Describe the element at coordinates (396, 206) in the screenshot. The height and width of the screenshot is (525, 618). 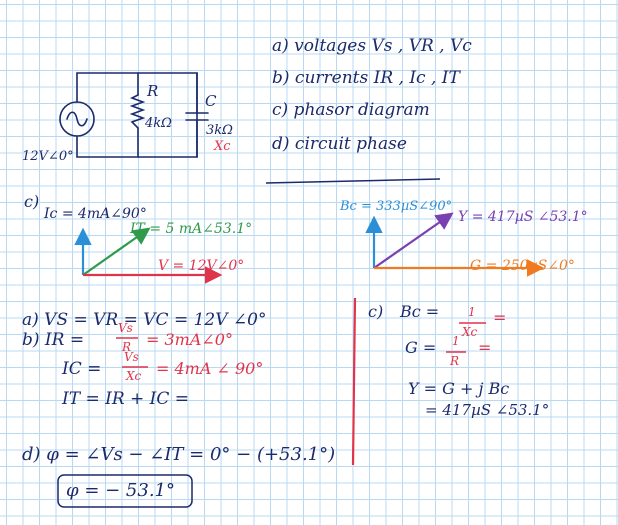
I see `bc-phasor-label: Bc = 333µS∠90°` at that location.